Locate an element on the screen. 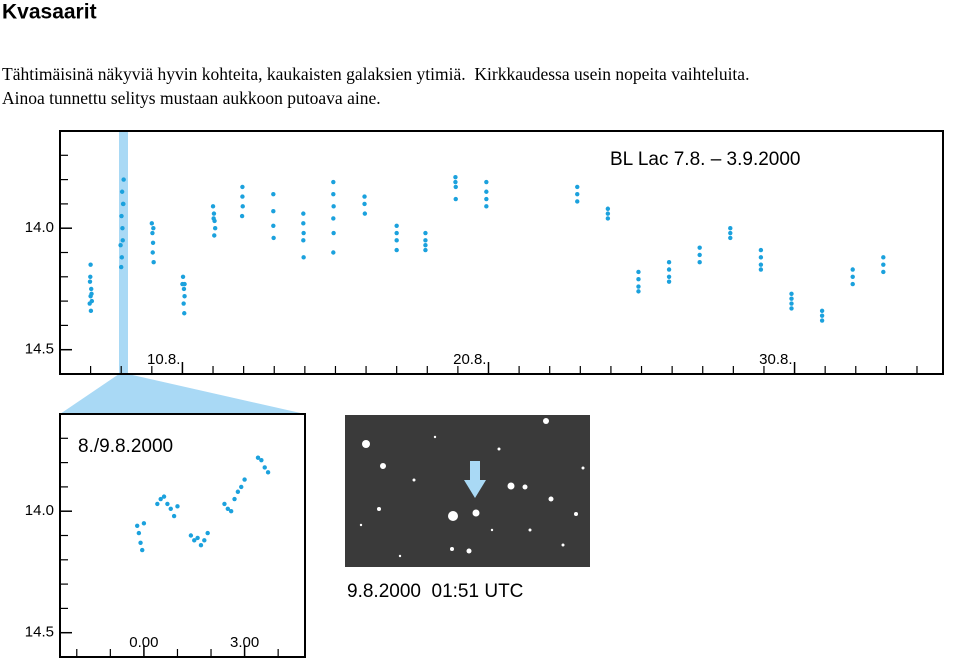  x-tick-label: 10.8. is located at coordinates (163, 359).